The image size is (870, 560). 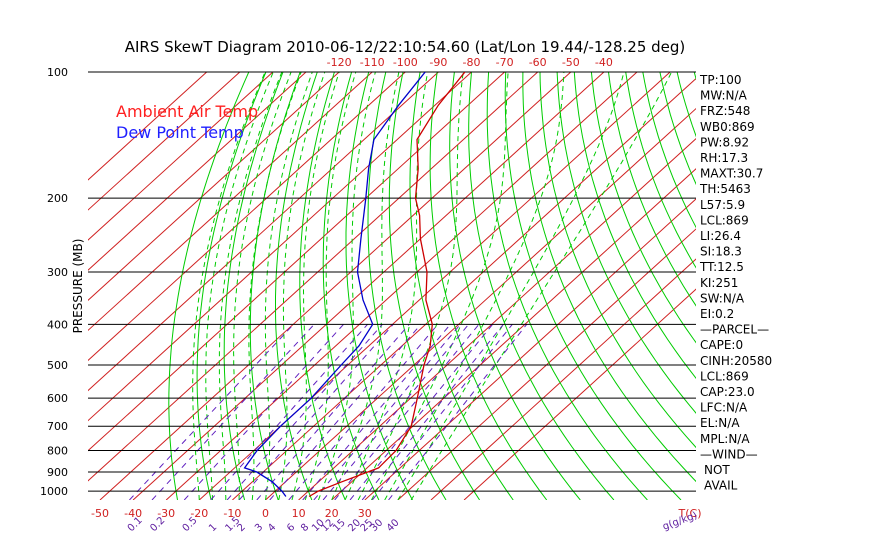 I want to click on index-li: LI:26.4, so click(x=720, y=236).